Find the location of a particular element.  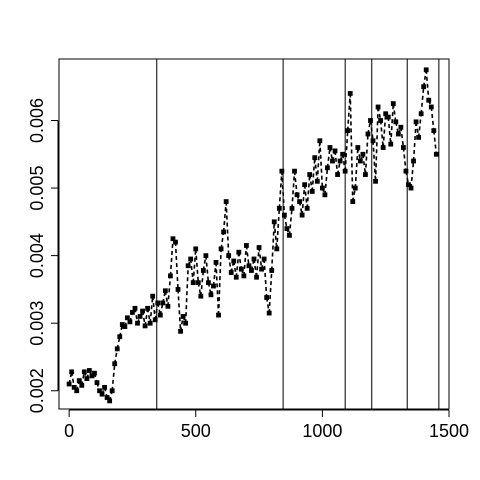

y-tick-label: 0.006 is located at coordinates (37, 120).